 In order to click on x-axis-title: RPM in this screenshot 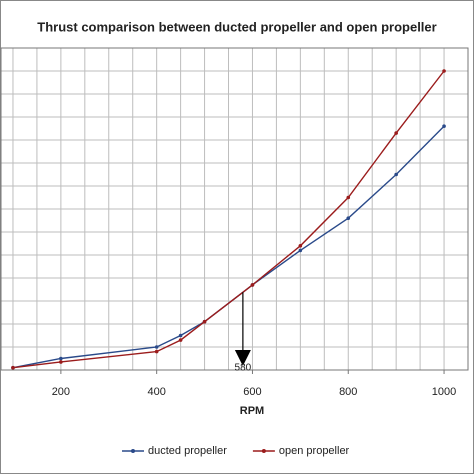, I will do `click(252, 411)`.